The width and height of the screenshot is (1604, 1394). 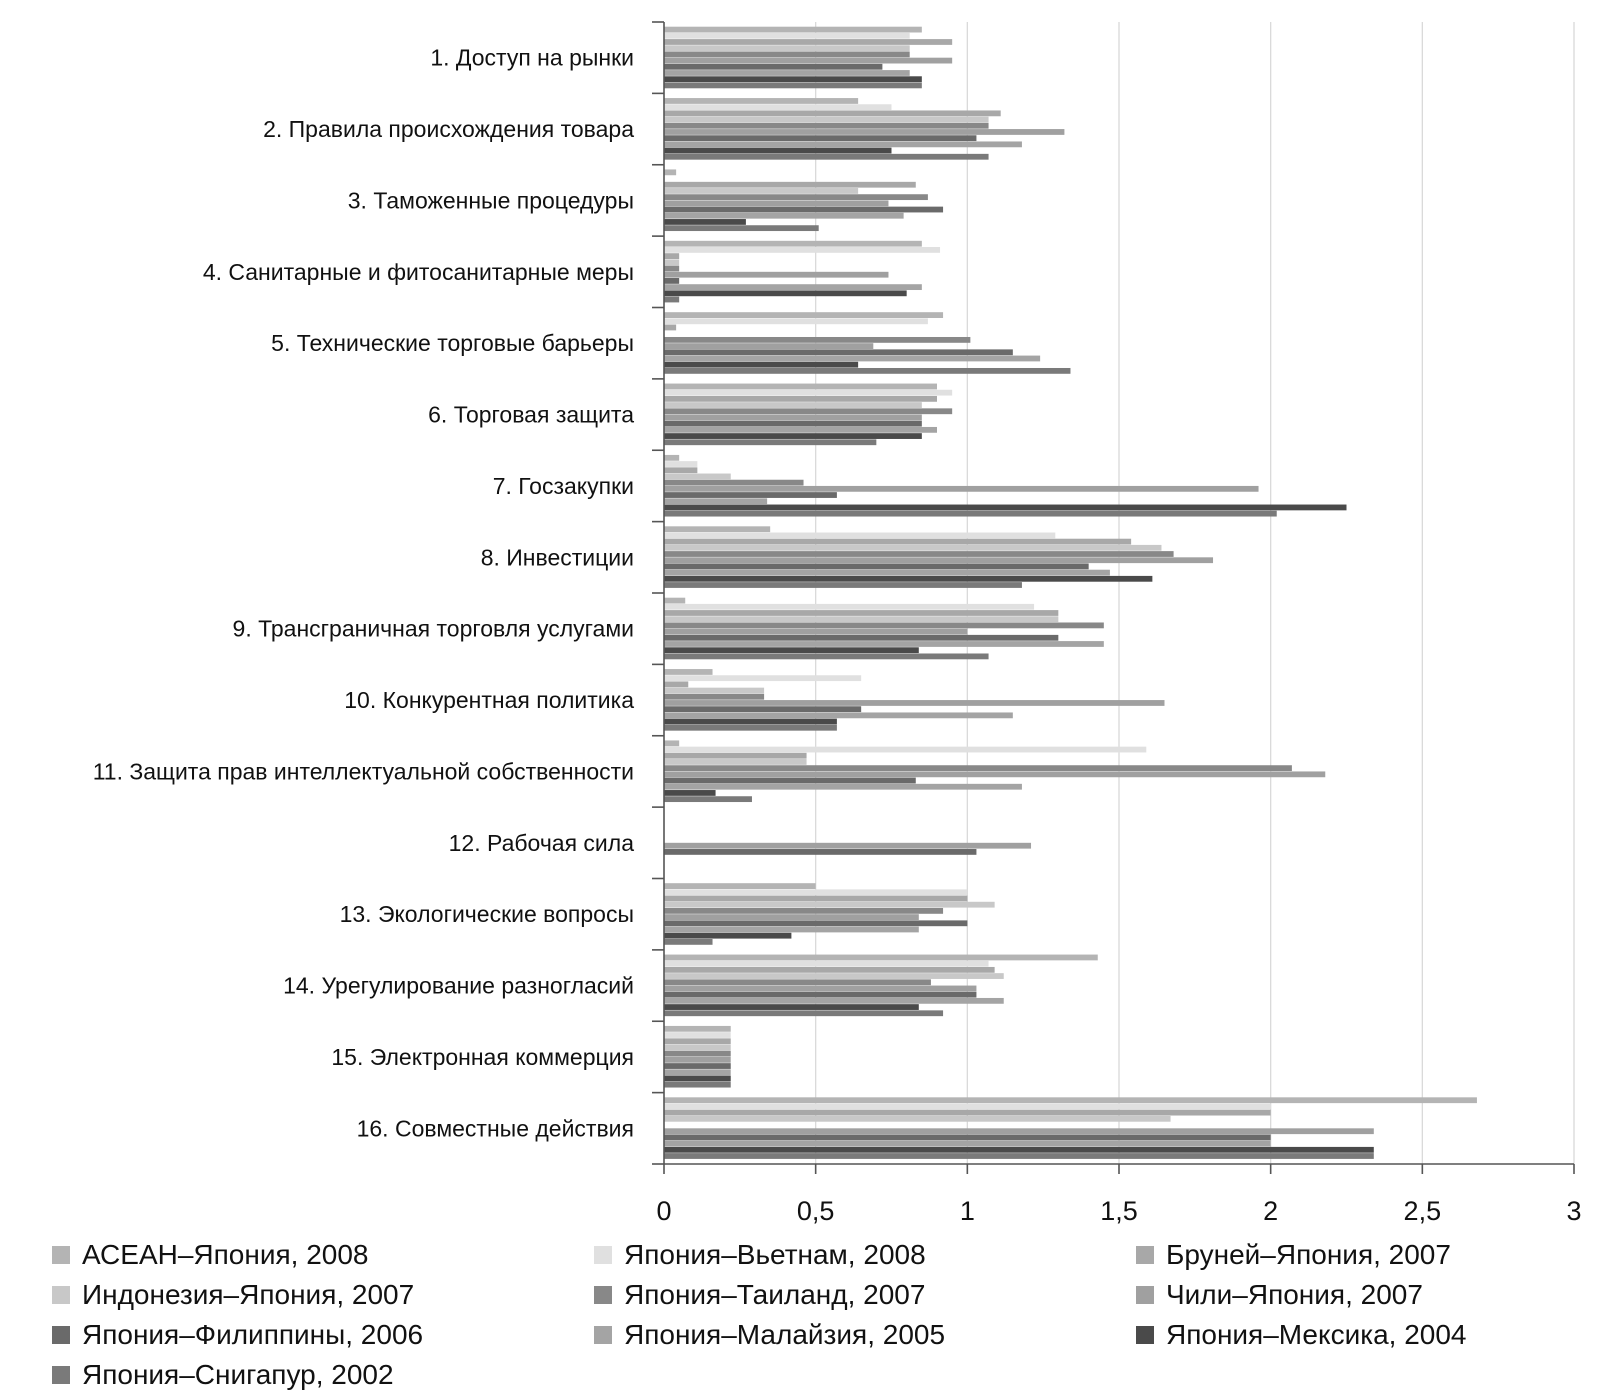 What do you see at coordinates (967, 1143) in the screenshot?
I see `bar-c16-s8` at bounding box center [967, 1143].